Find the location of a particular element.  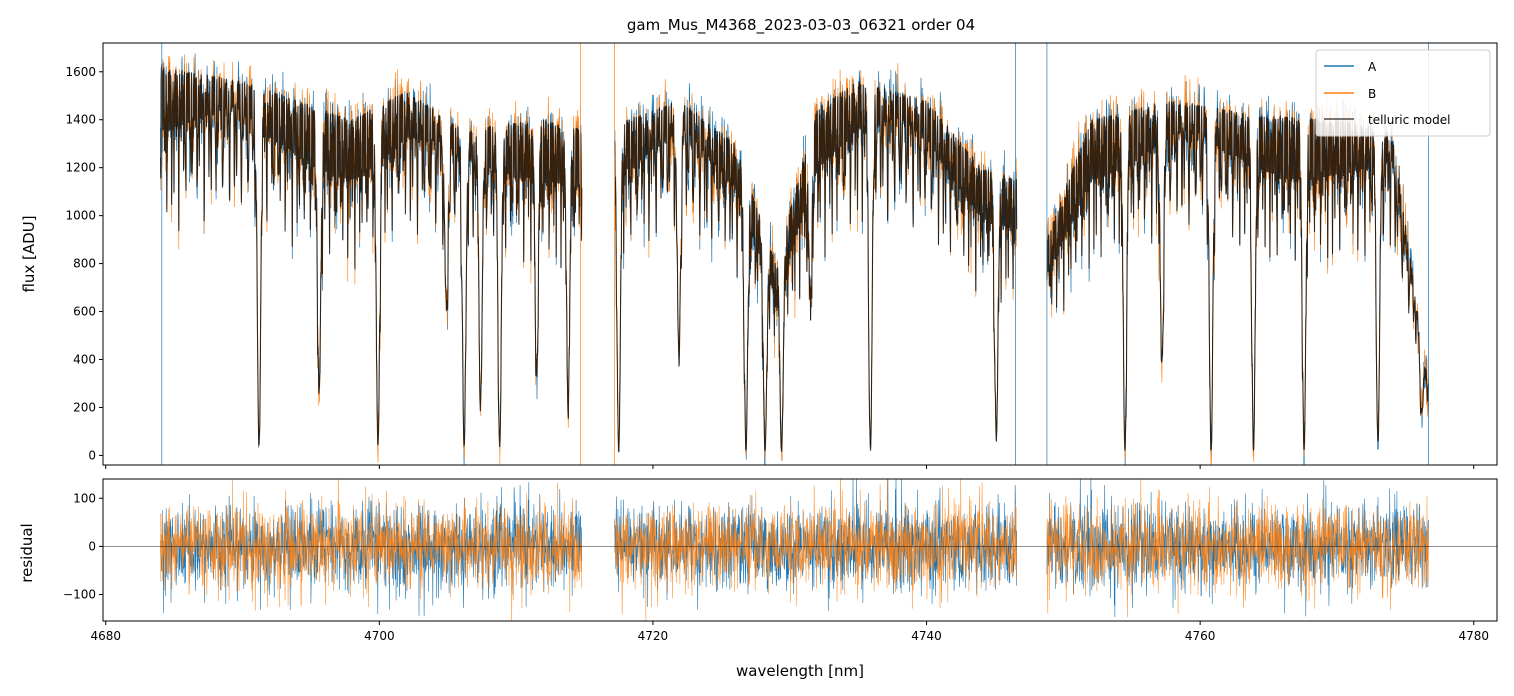

residual-y-tick-label: 0 is located at coordinates (92, 546).